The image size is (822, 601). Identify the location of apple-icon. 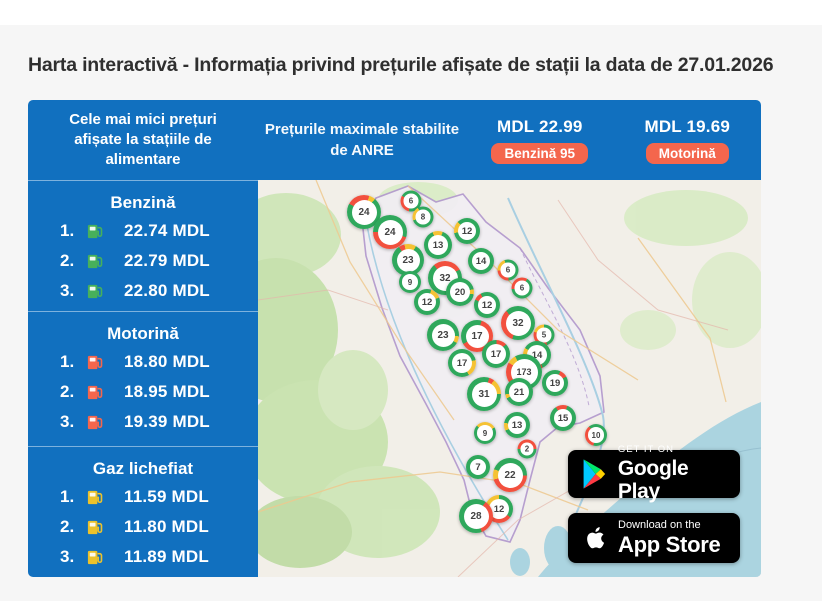
(596, 538).